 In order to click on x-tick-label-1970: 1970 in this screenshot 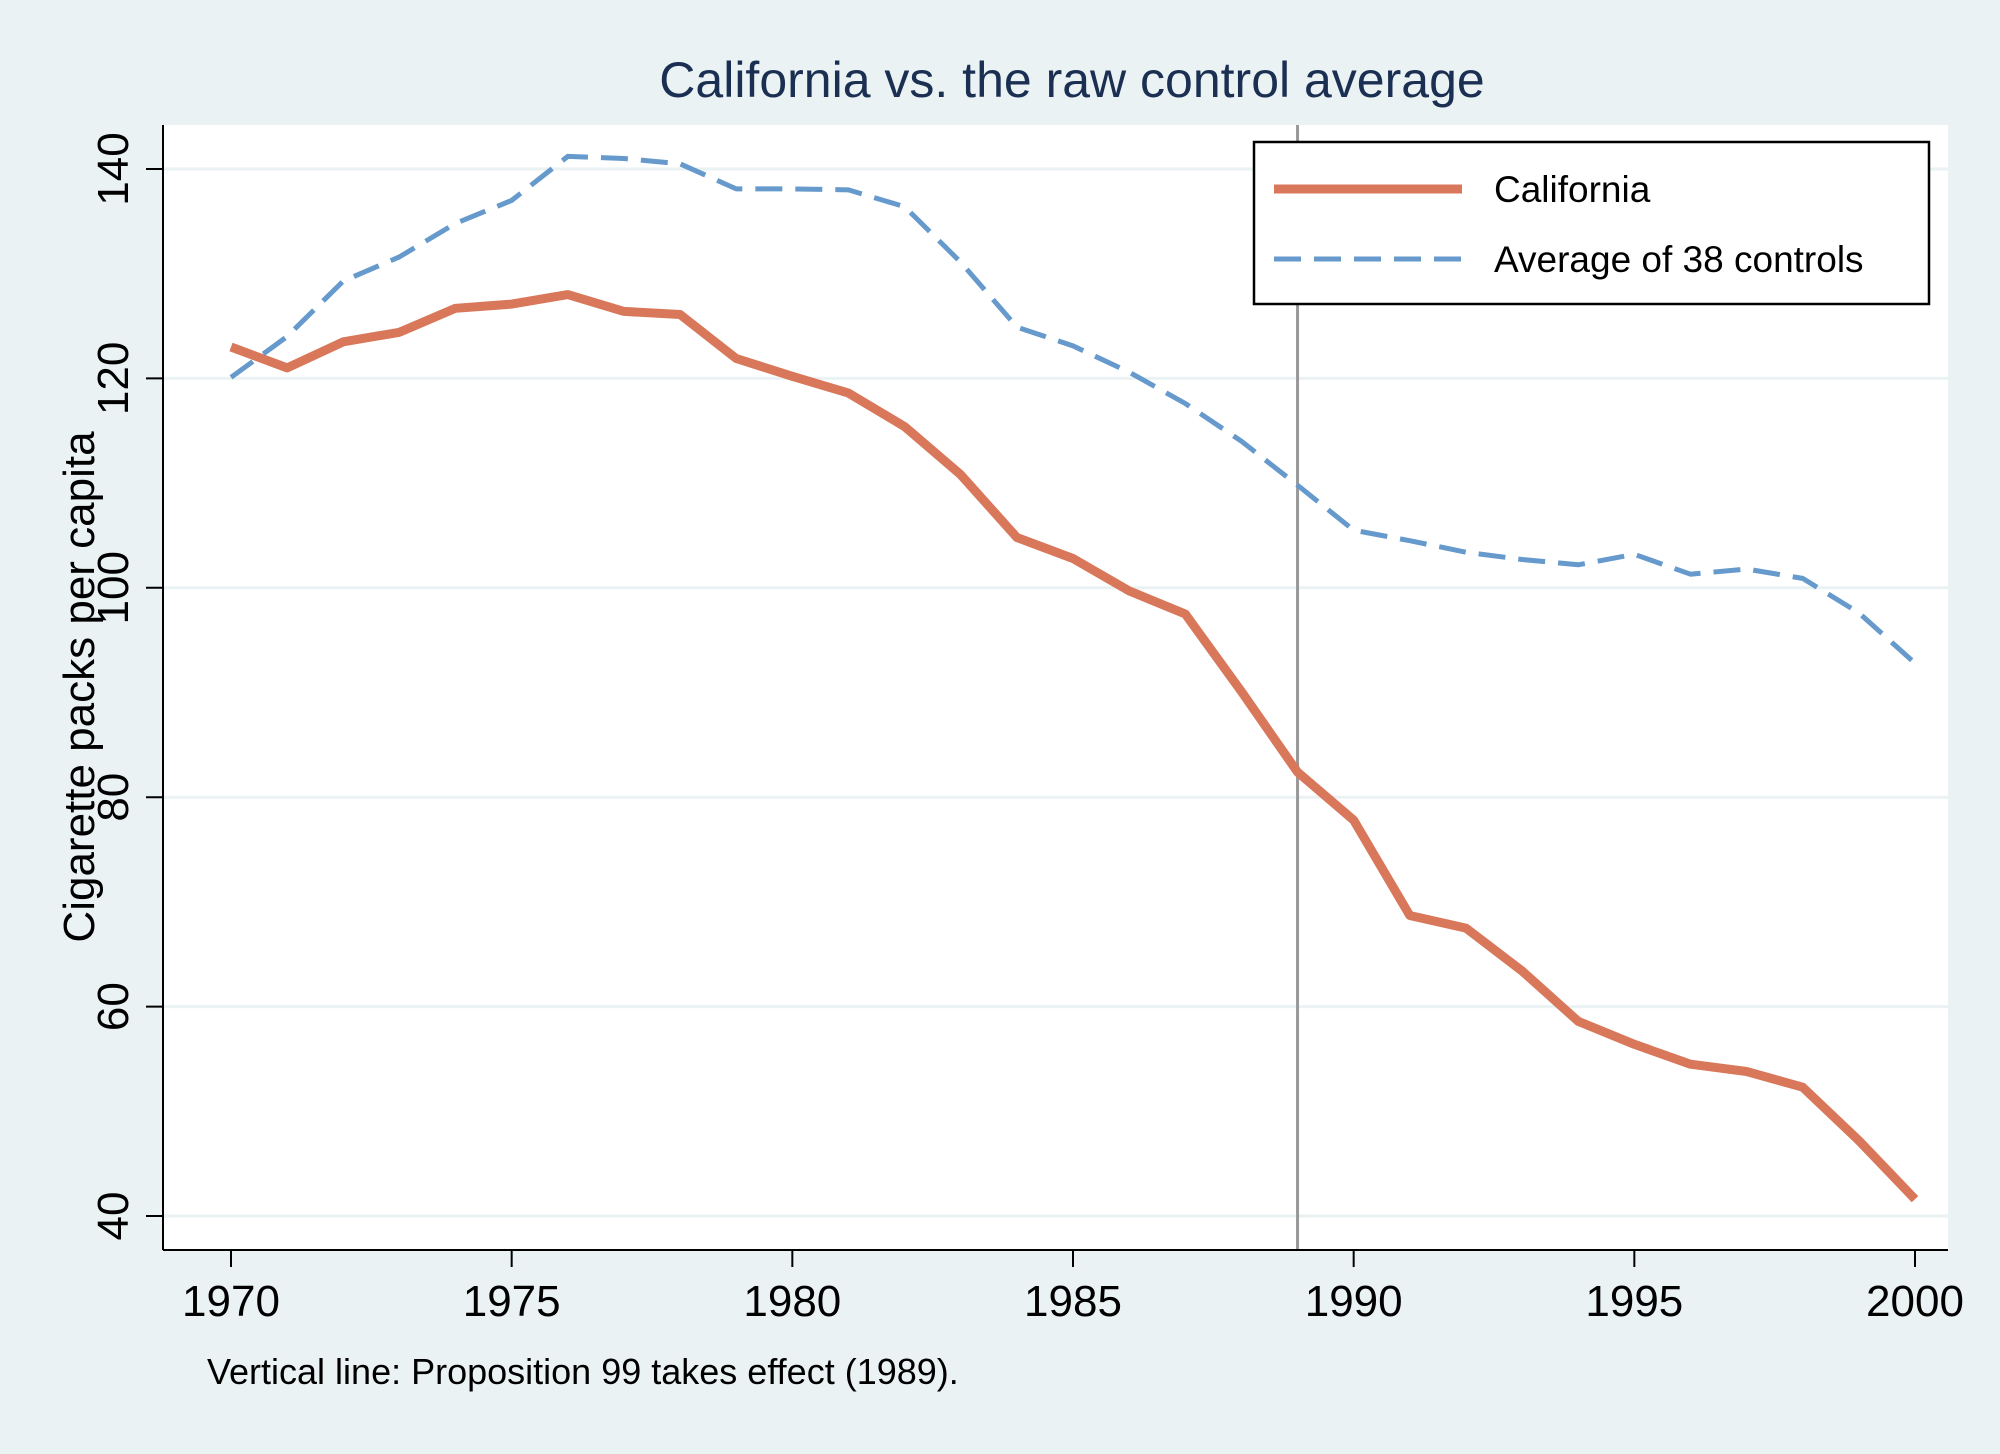, I will do `click(231, 1301)`.